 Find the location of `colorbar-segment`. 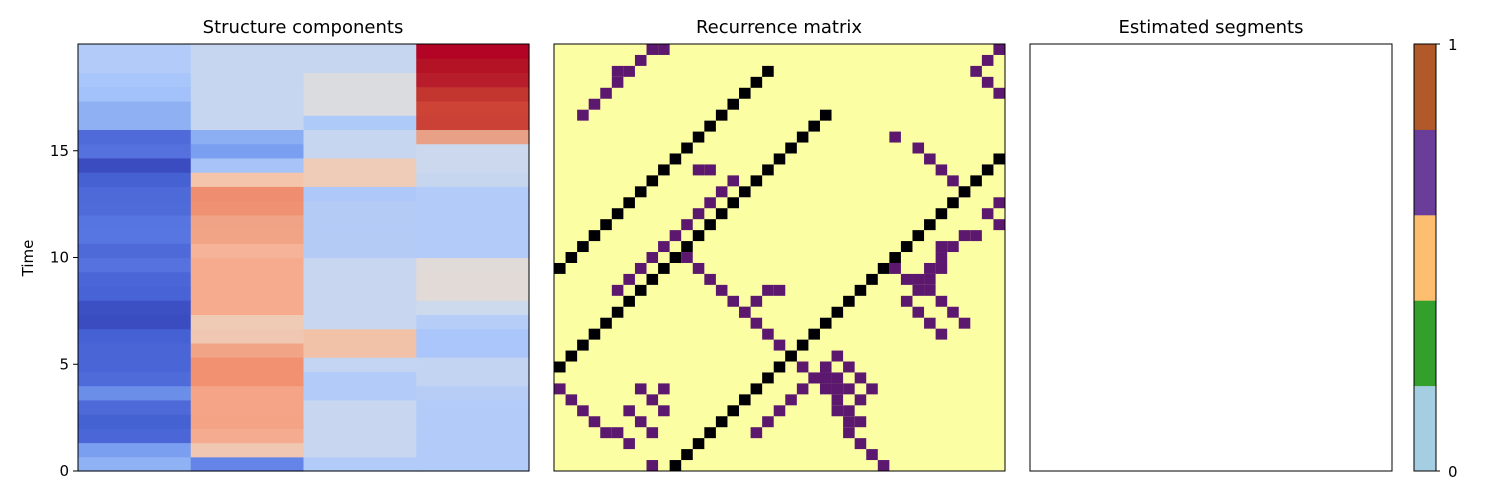

colorbar-segment is located at coordinates (1425, 172).